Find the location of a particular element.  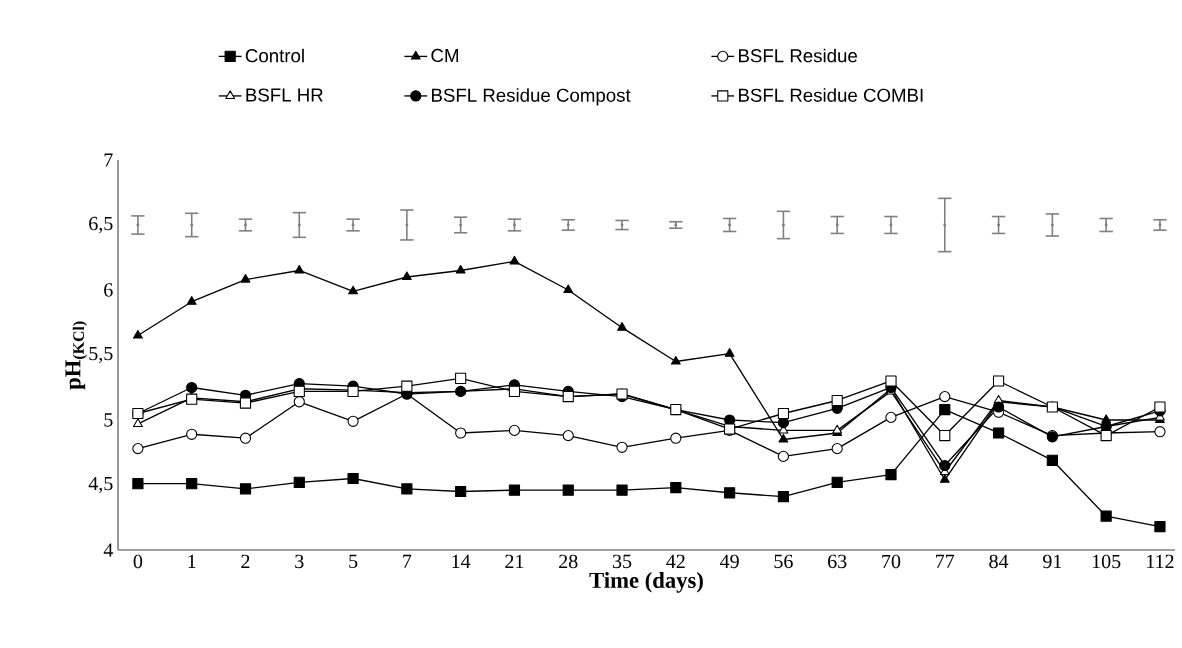

x-tick-label: 112 is located at coordinates (1160, 561).